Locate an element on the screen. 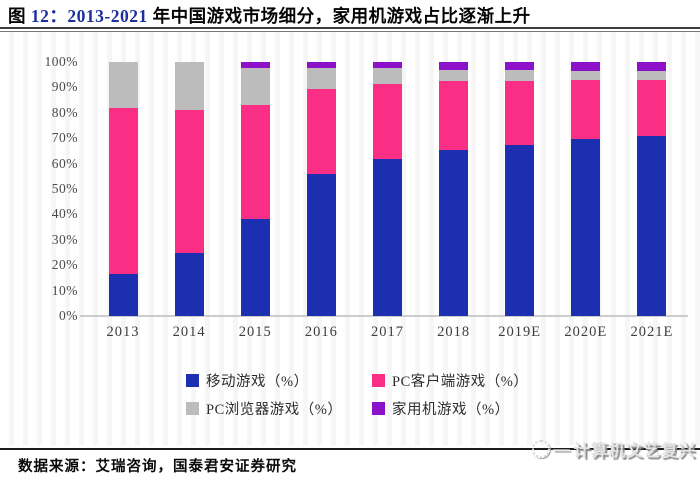 This screenshot has height=483, width=700. bar-column-2019E is located at coordinates (520, 189).